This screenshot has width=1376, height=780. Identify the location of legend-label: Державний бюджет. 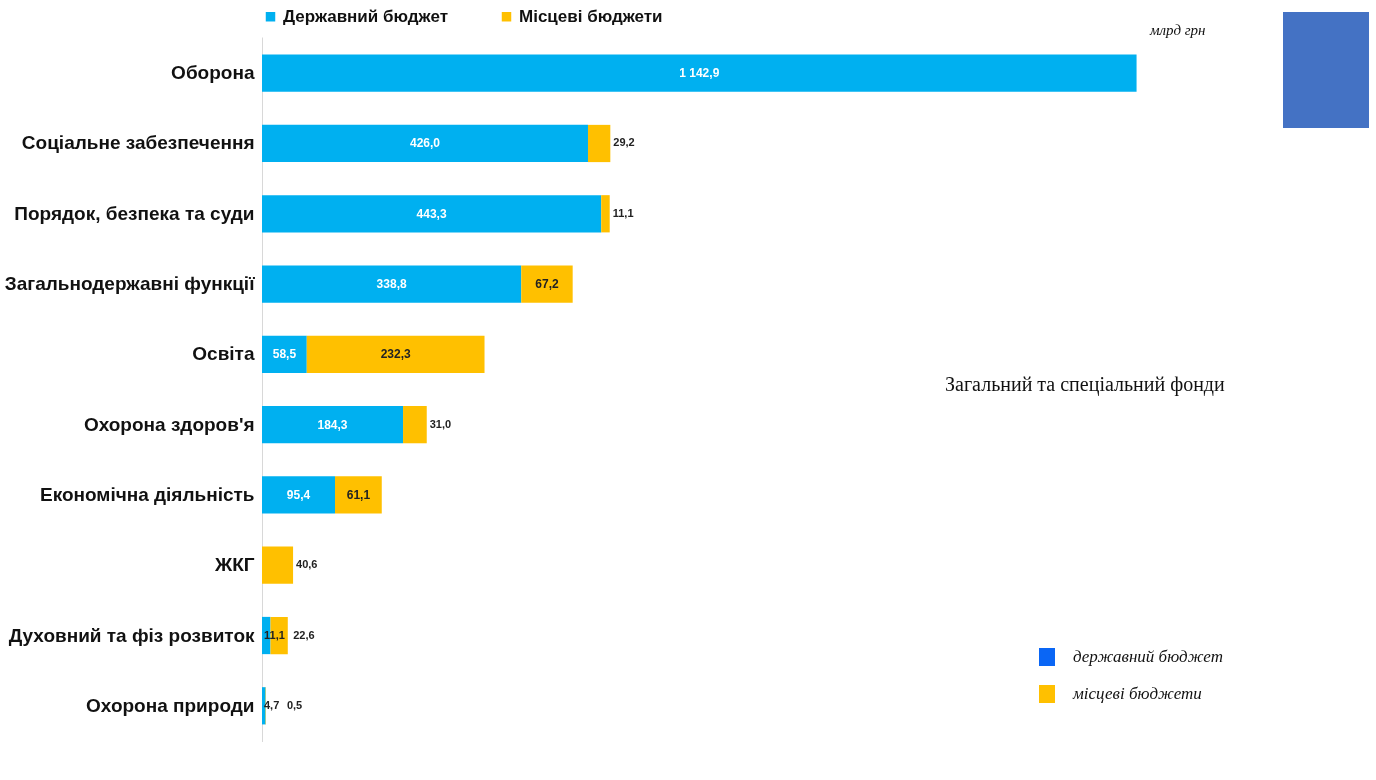
(365, 16).